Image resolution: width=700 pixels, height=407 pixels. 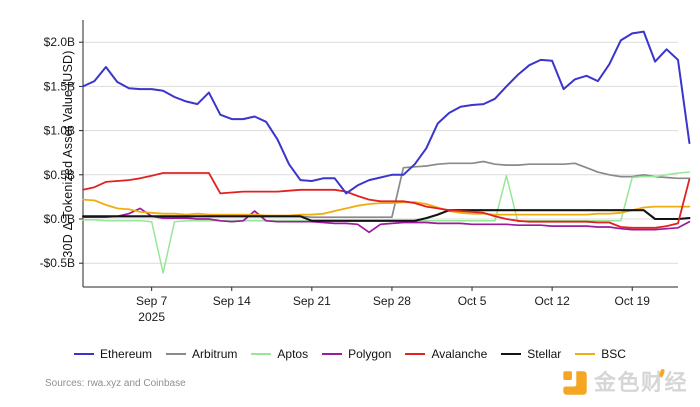 What do you see at coordinates (57, 263) in the screenshot?
I see `y-tick-label: -$0.5B` at bounding box center [57, 263].